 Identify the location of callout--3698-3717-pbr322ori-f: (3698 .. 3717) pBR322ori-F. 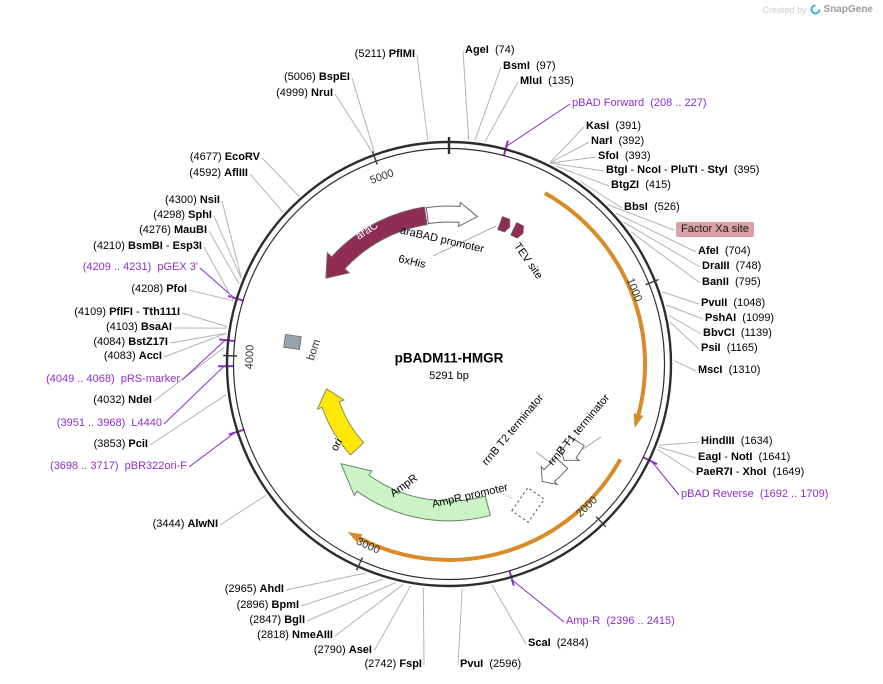
(118, 466).